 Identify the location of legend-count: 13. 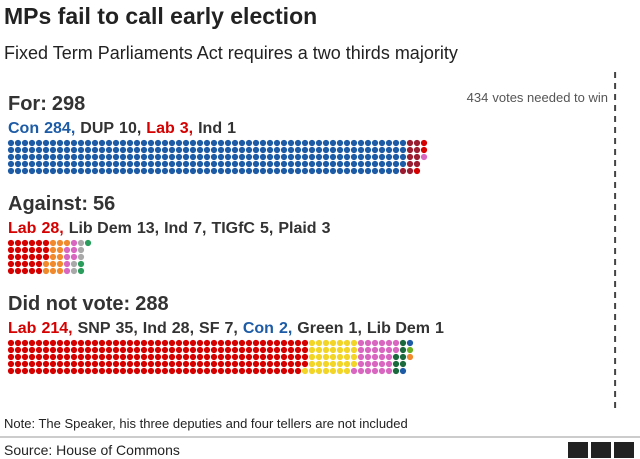
(146, 228).